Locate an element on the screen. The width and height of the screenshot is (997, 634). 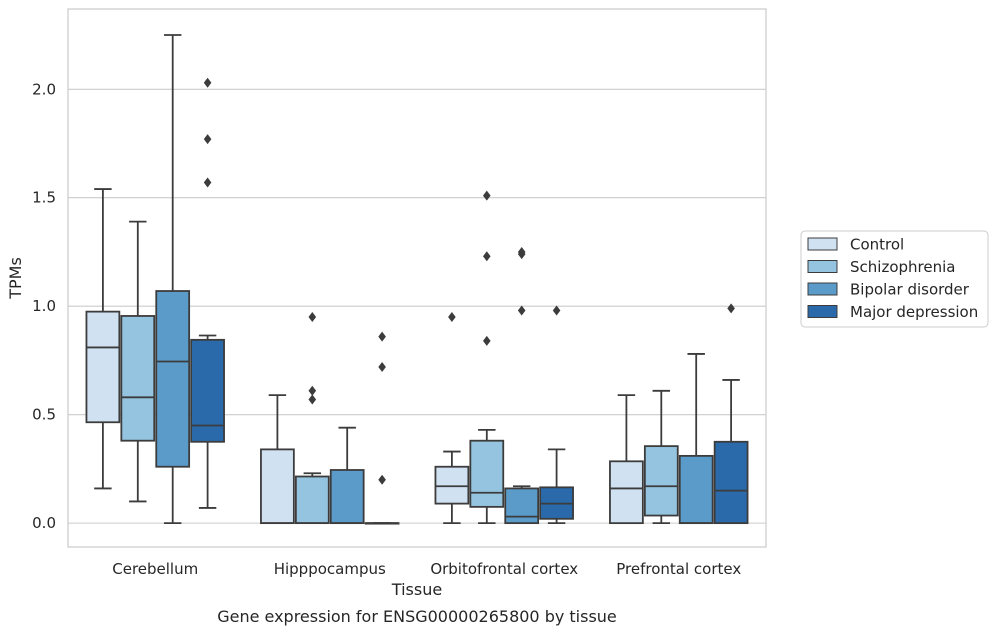
x-axis-title: Tissue is located at coordinates (416, 589).